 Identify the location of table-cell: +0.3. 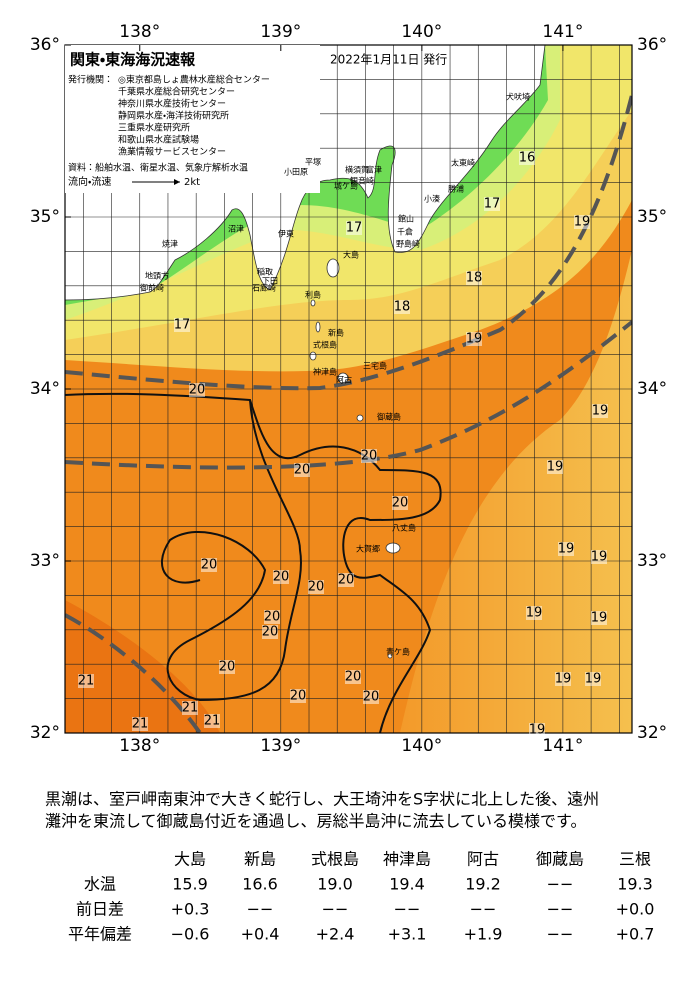
(190, 909).